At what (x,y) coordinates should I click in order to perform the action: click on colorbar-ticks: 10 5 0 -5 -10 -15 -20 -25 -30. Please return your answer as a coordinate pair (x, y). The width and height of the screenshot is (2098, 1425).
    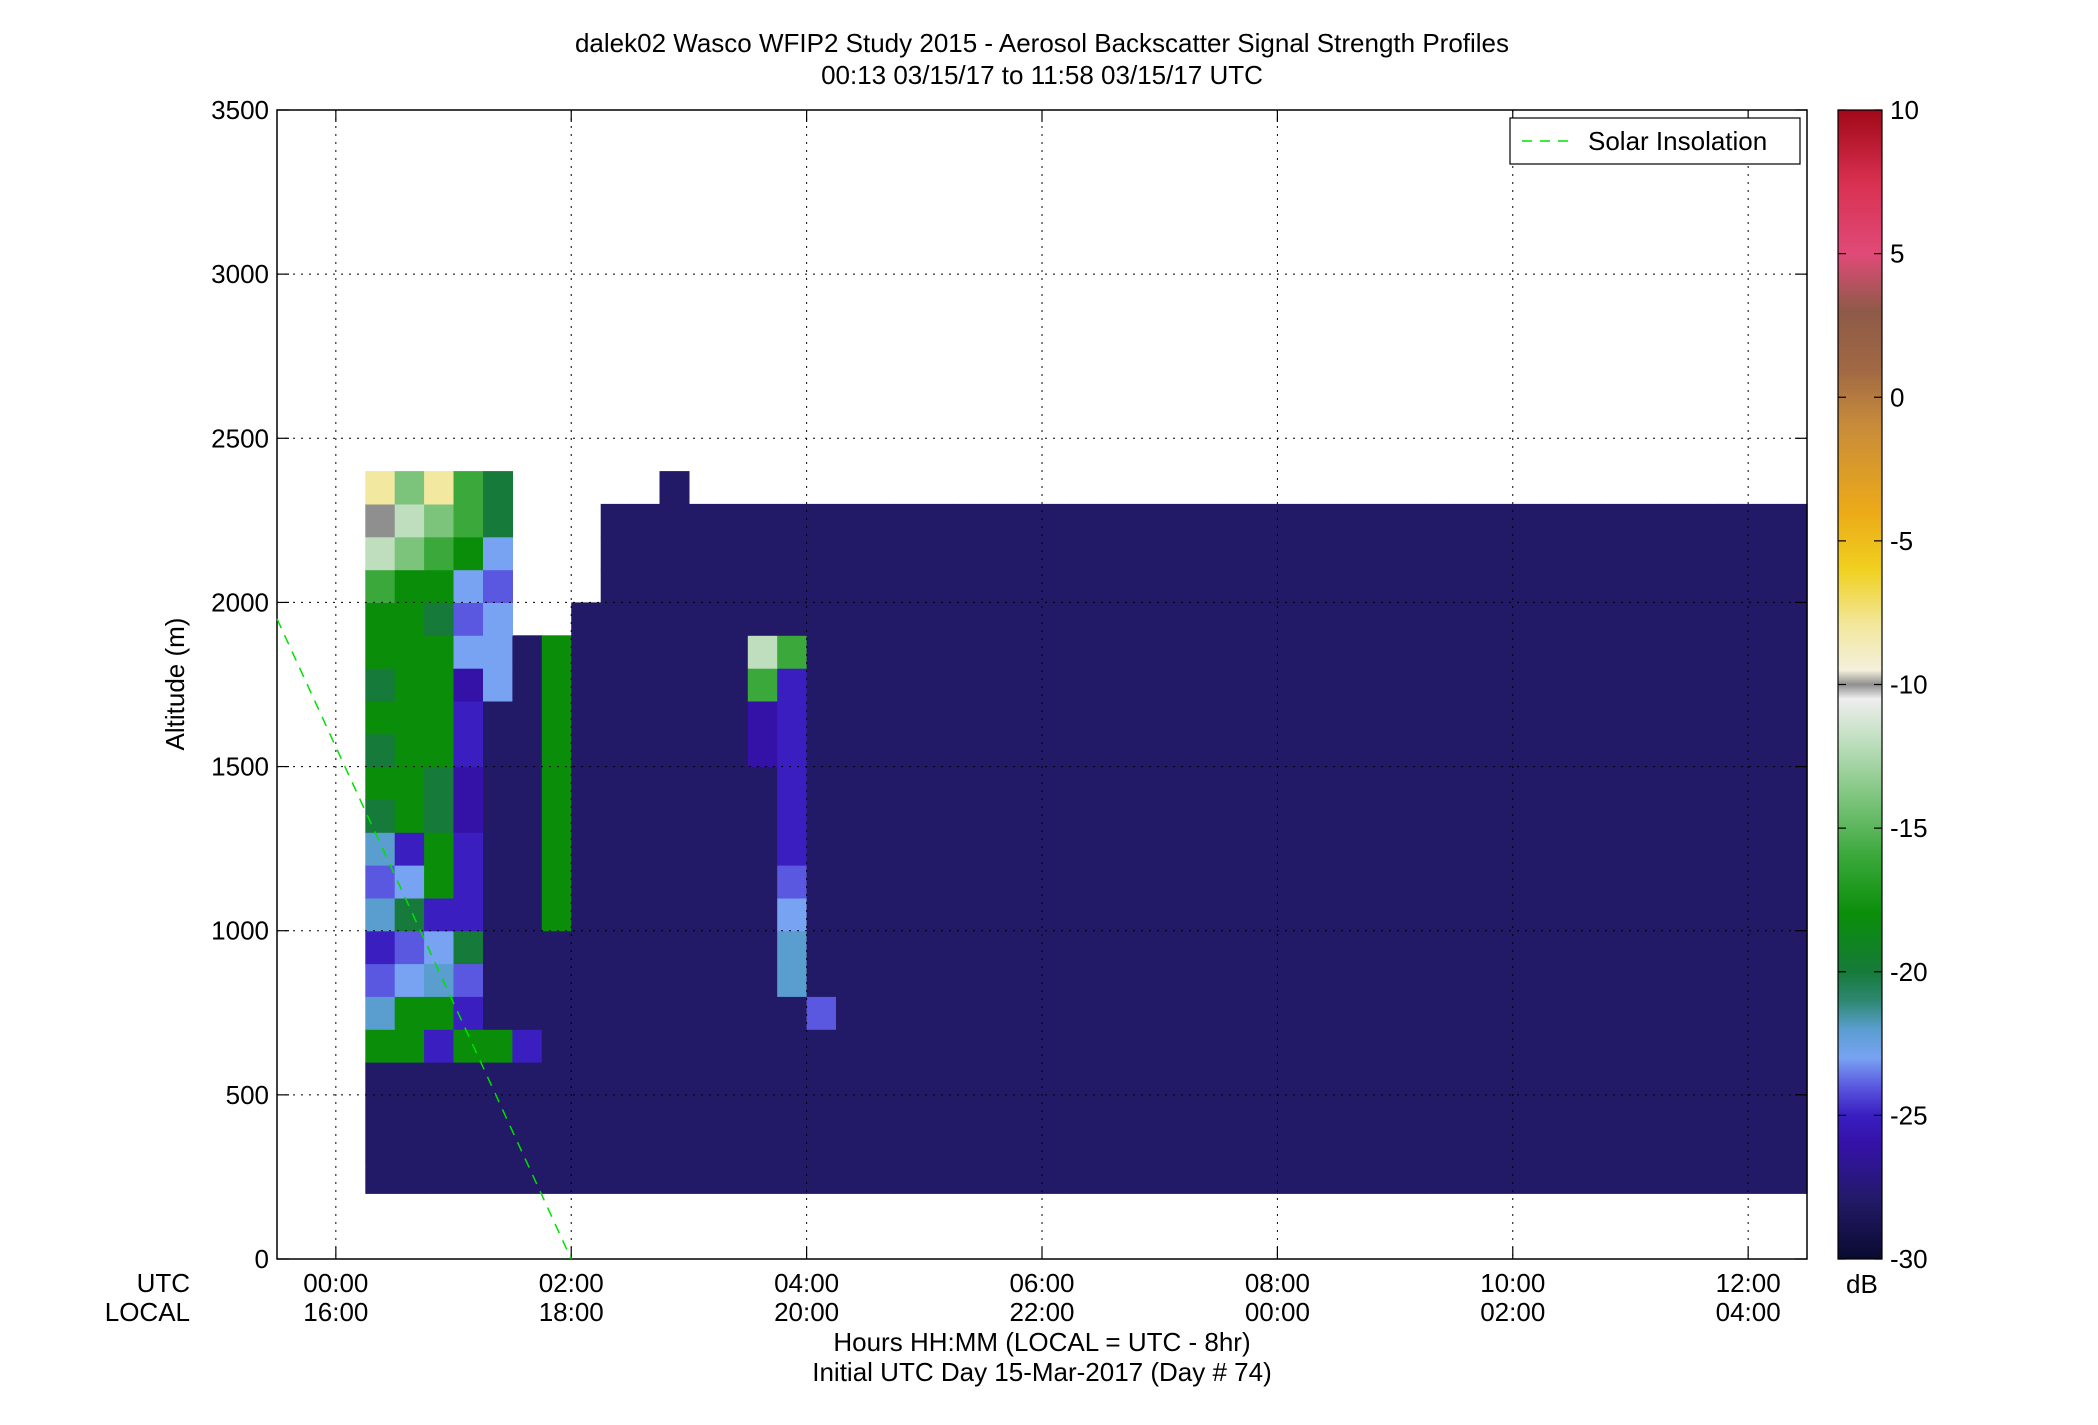
    Looking at the image, I should click on (1883, 684).